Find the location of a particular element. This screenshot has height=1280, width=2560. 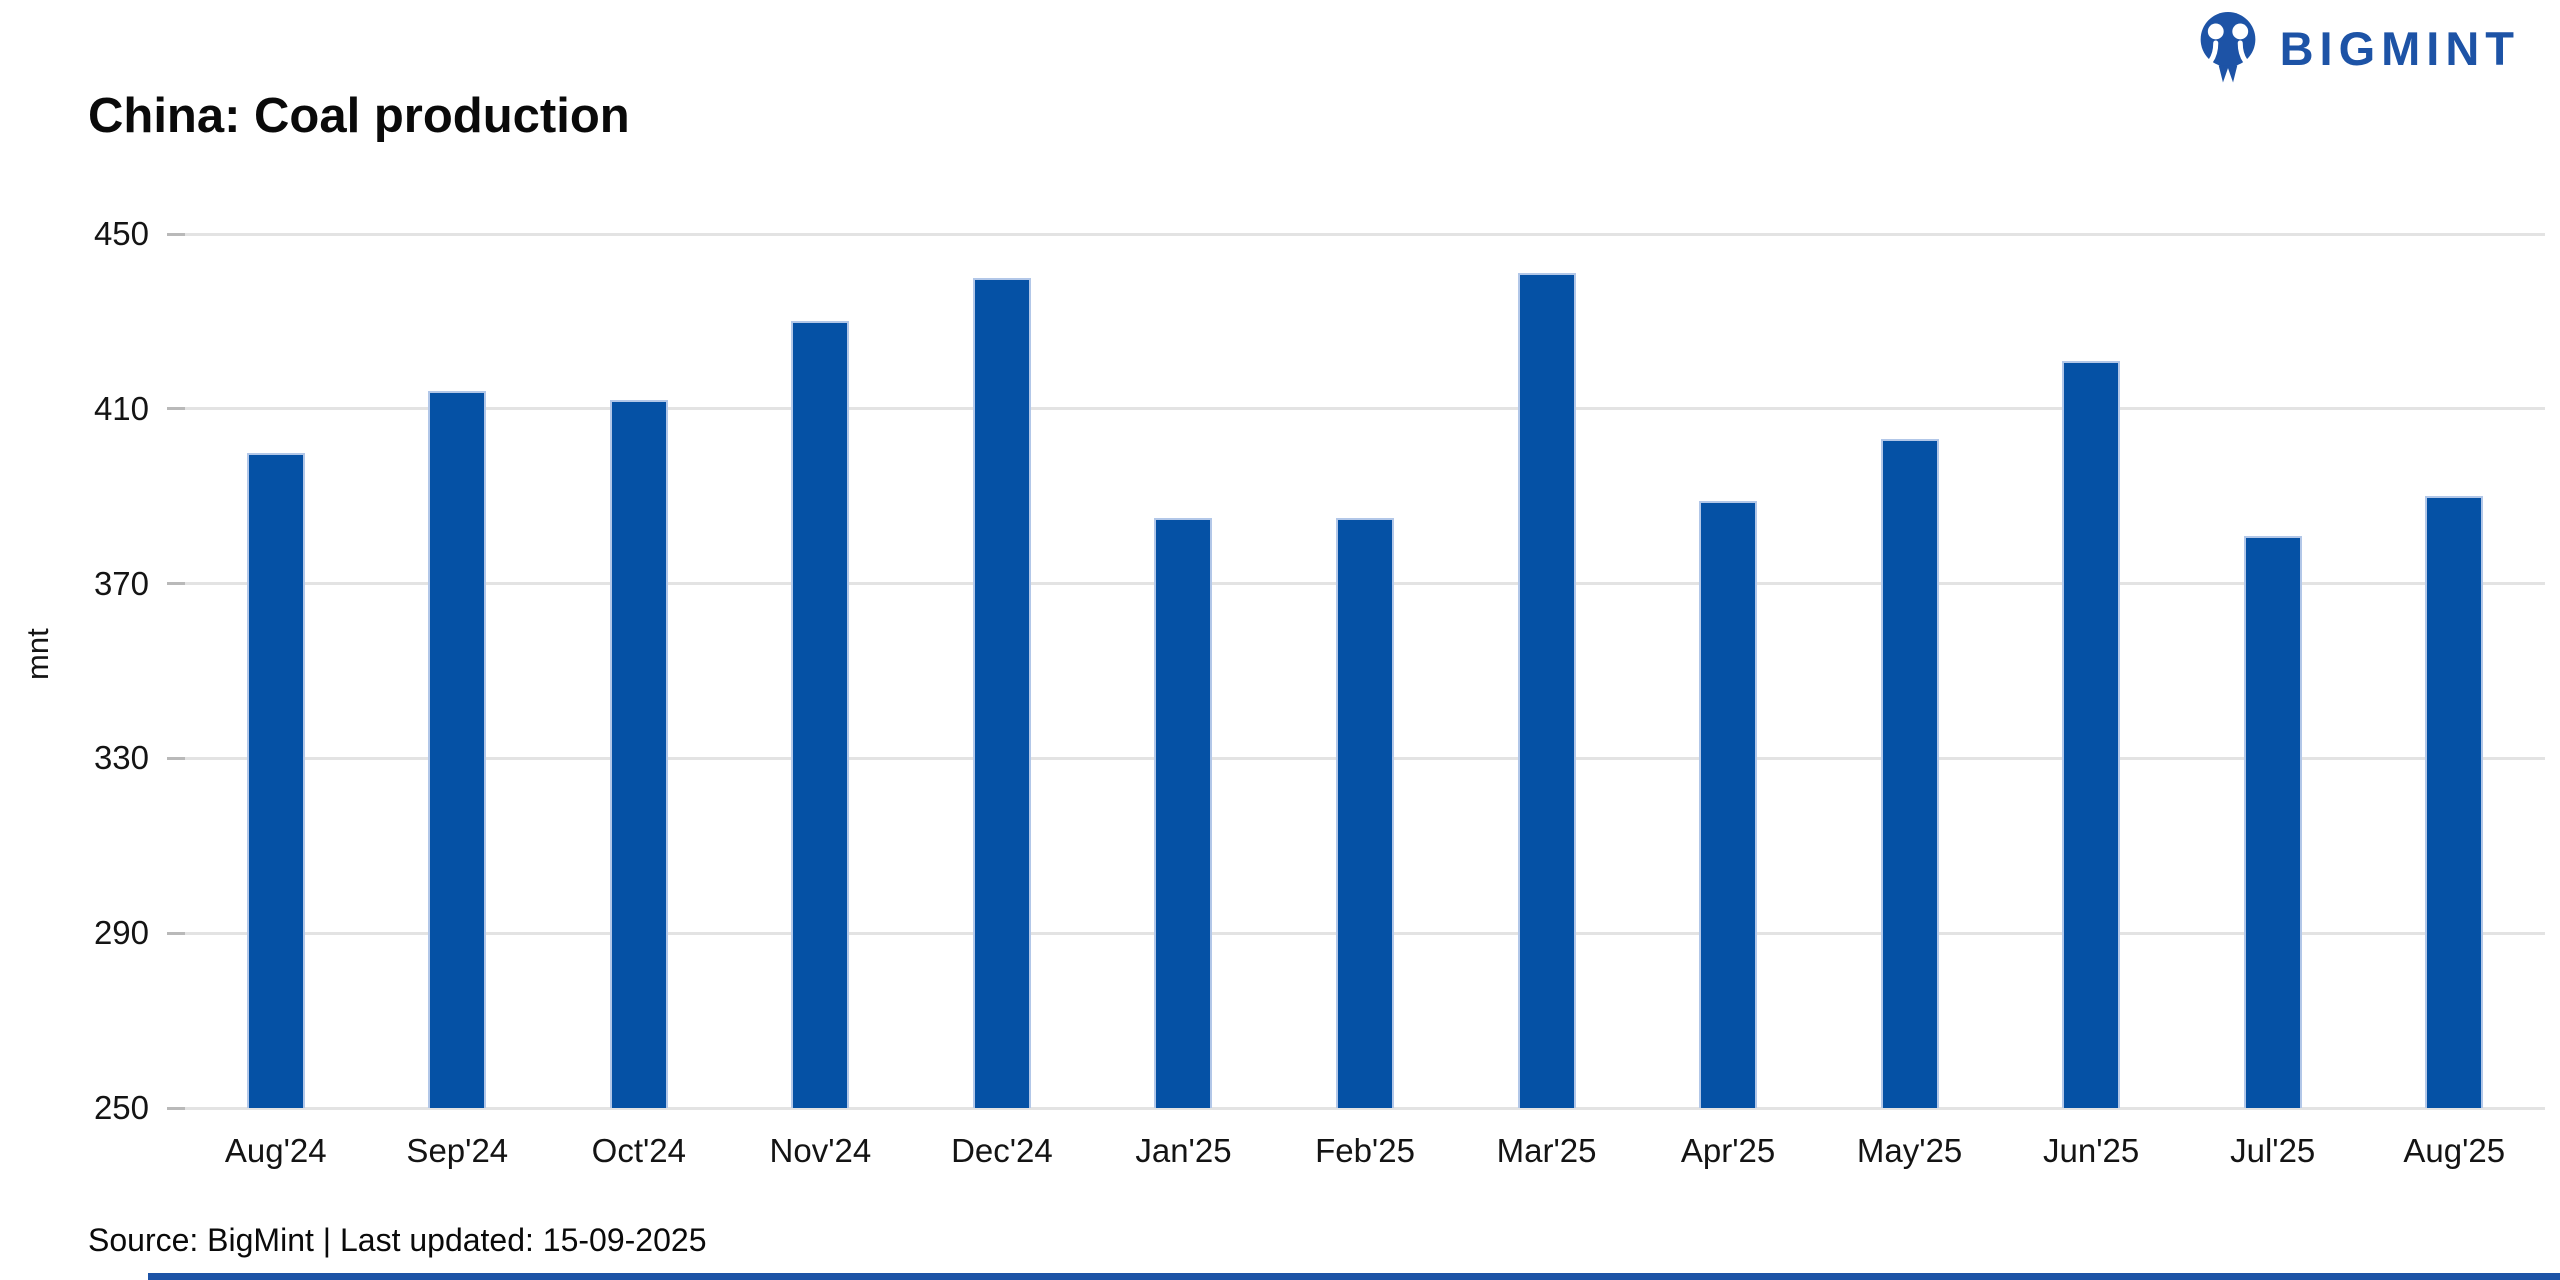

bigmint-logo: BIGMINT is located at coordinates (2356, 48).